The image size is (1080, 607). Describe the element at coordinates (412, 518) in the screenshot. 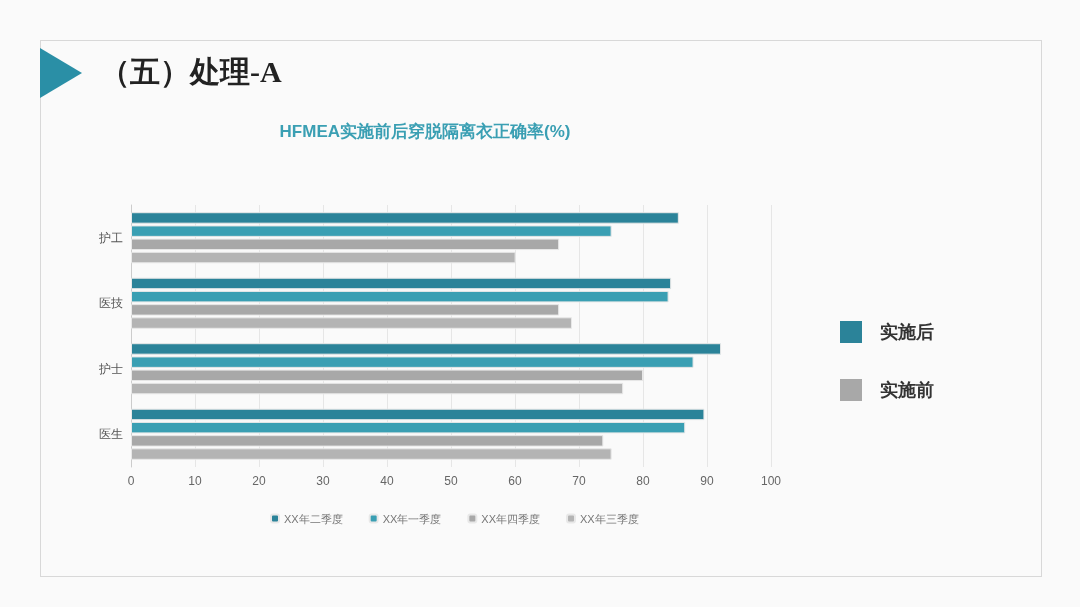

I see `legend-label: XX年一季度` at that location.